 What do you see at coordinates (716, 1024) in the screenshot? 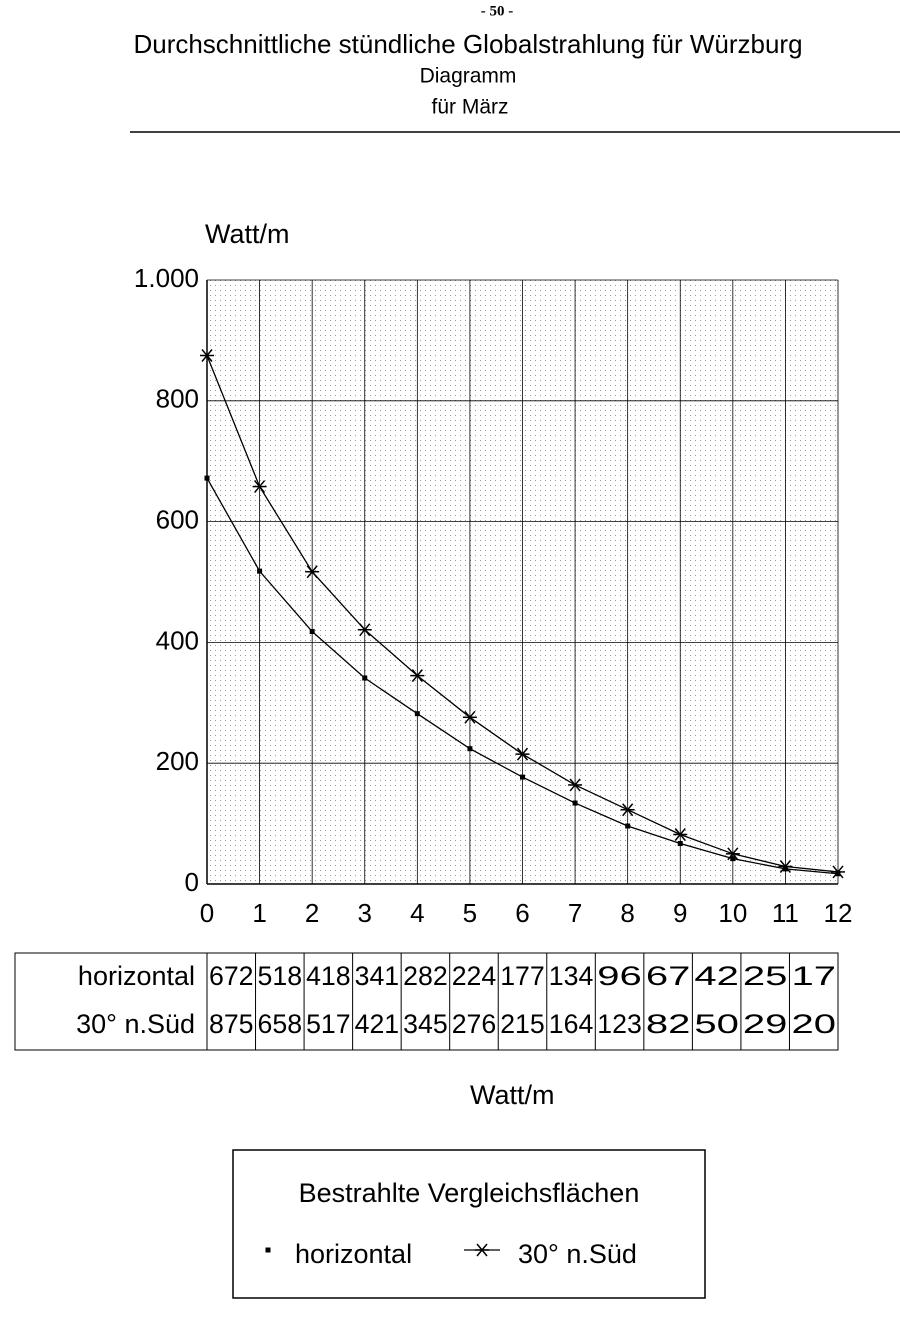
I see `table-cell: 50` at bounding box center [716, 1024].